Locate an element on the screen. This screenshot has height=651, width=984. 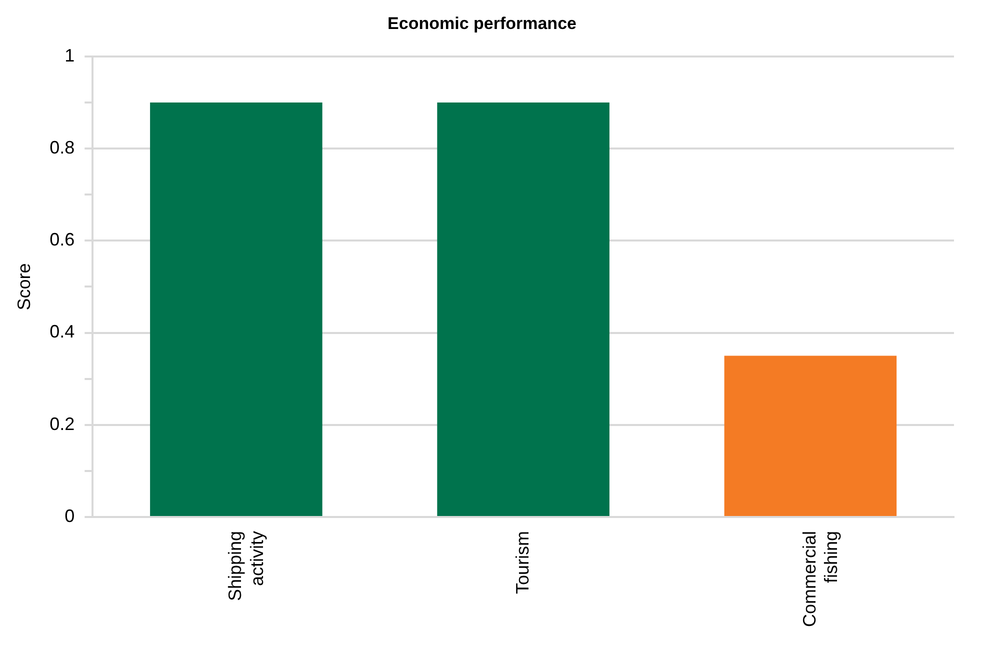
y-tick-label: 0.4 is located at coordinates (62, 332).